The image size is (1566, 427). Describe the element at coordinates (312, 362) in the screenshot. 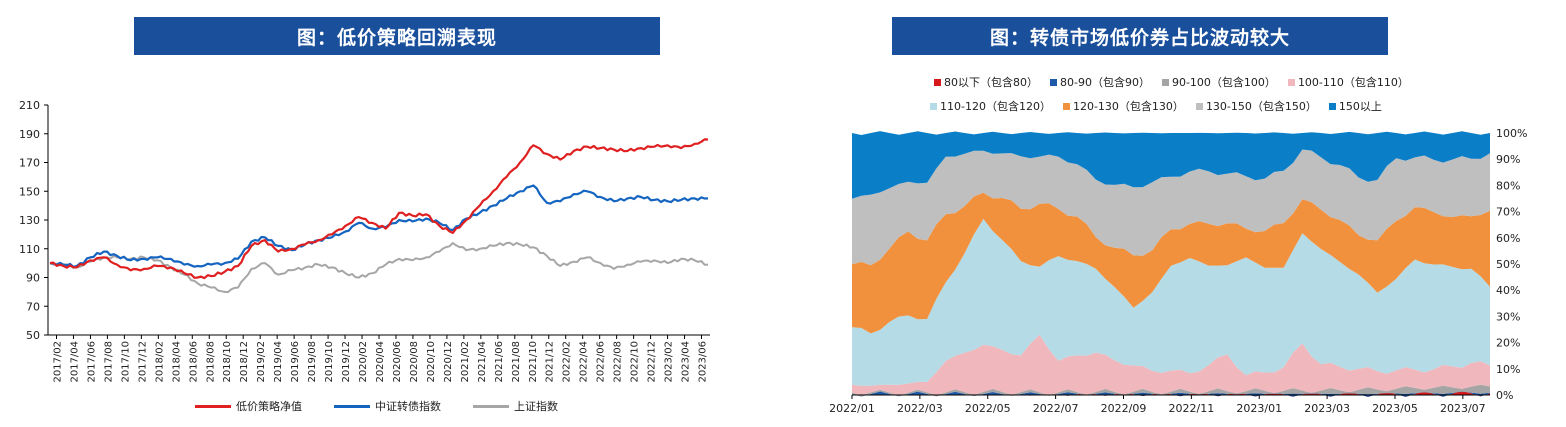

I see `x-tick-label: 2019/08` at that location.